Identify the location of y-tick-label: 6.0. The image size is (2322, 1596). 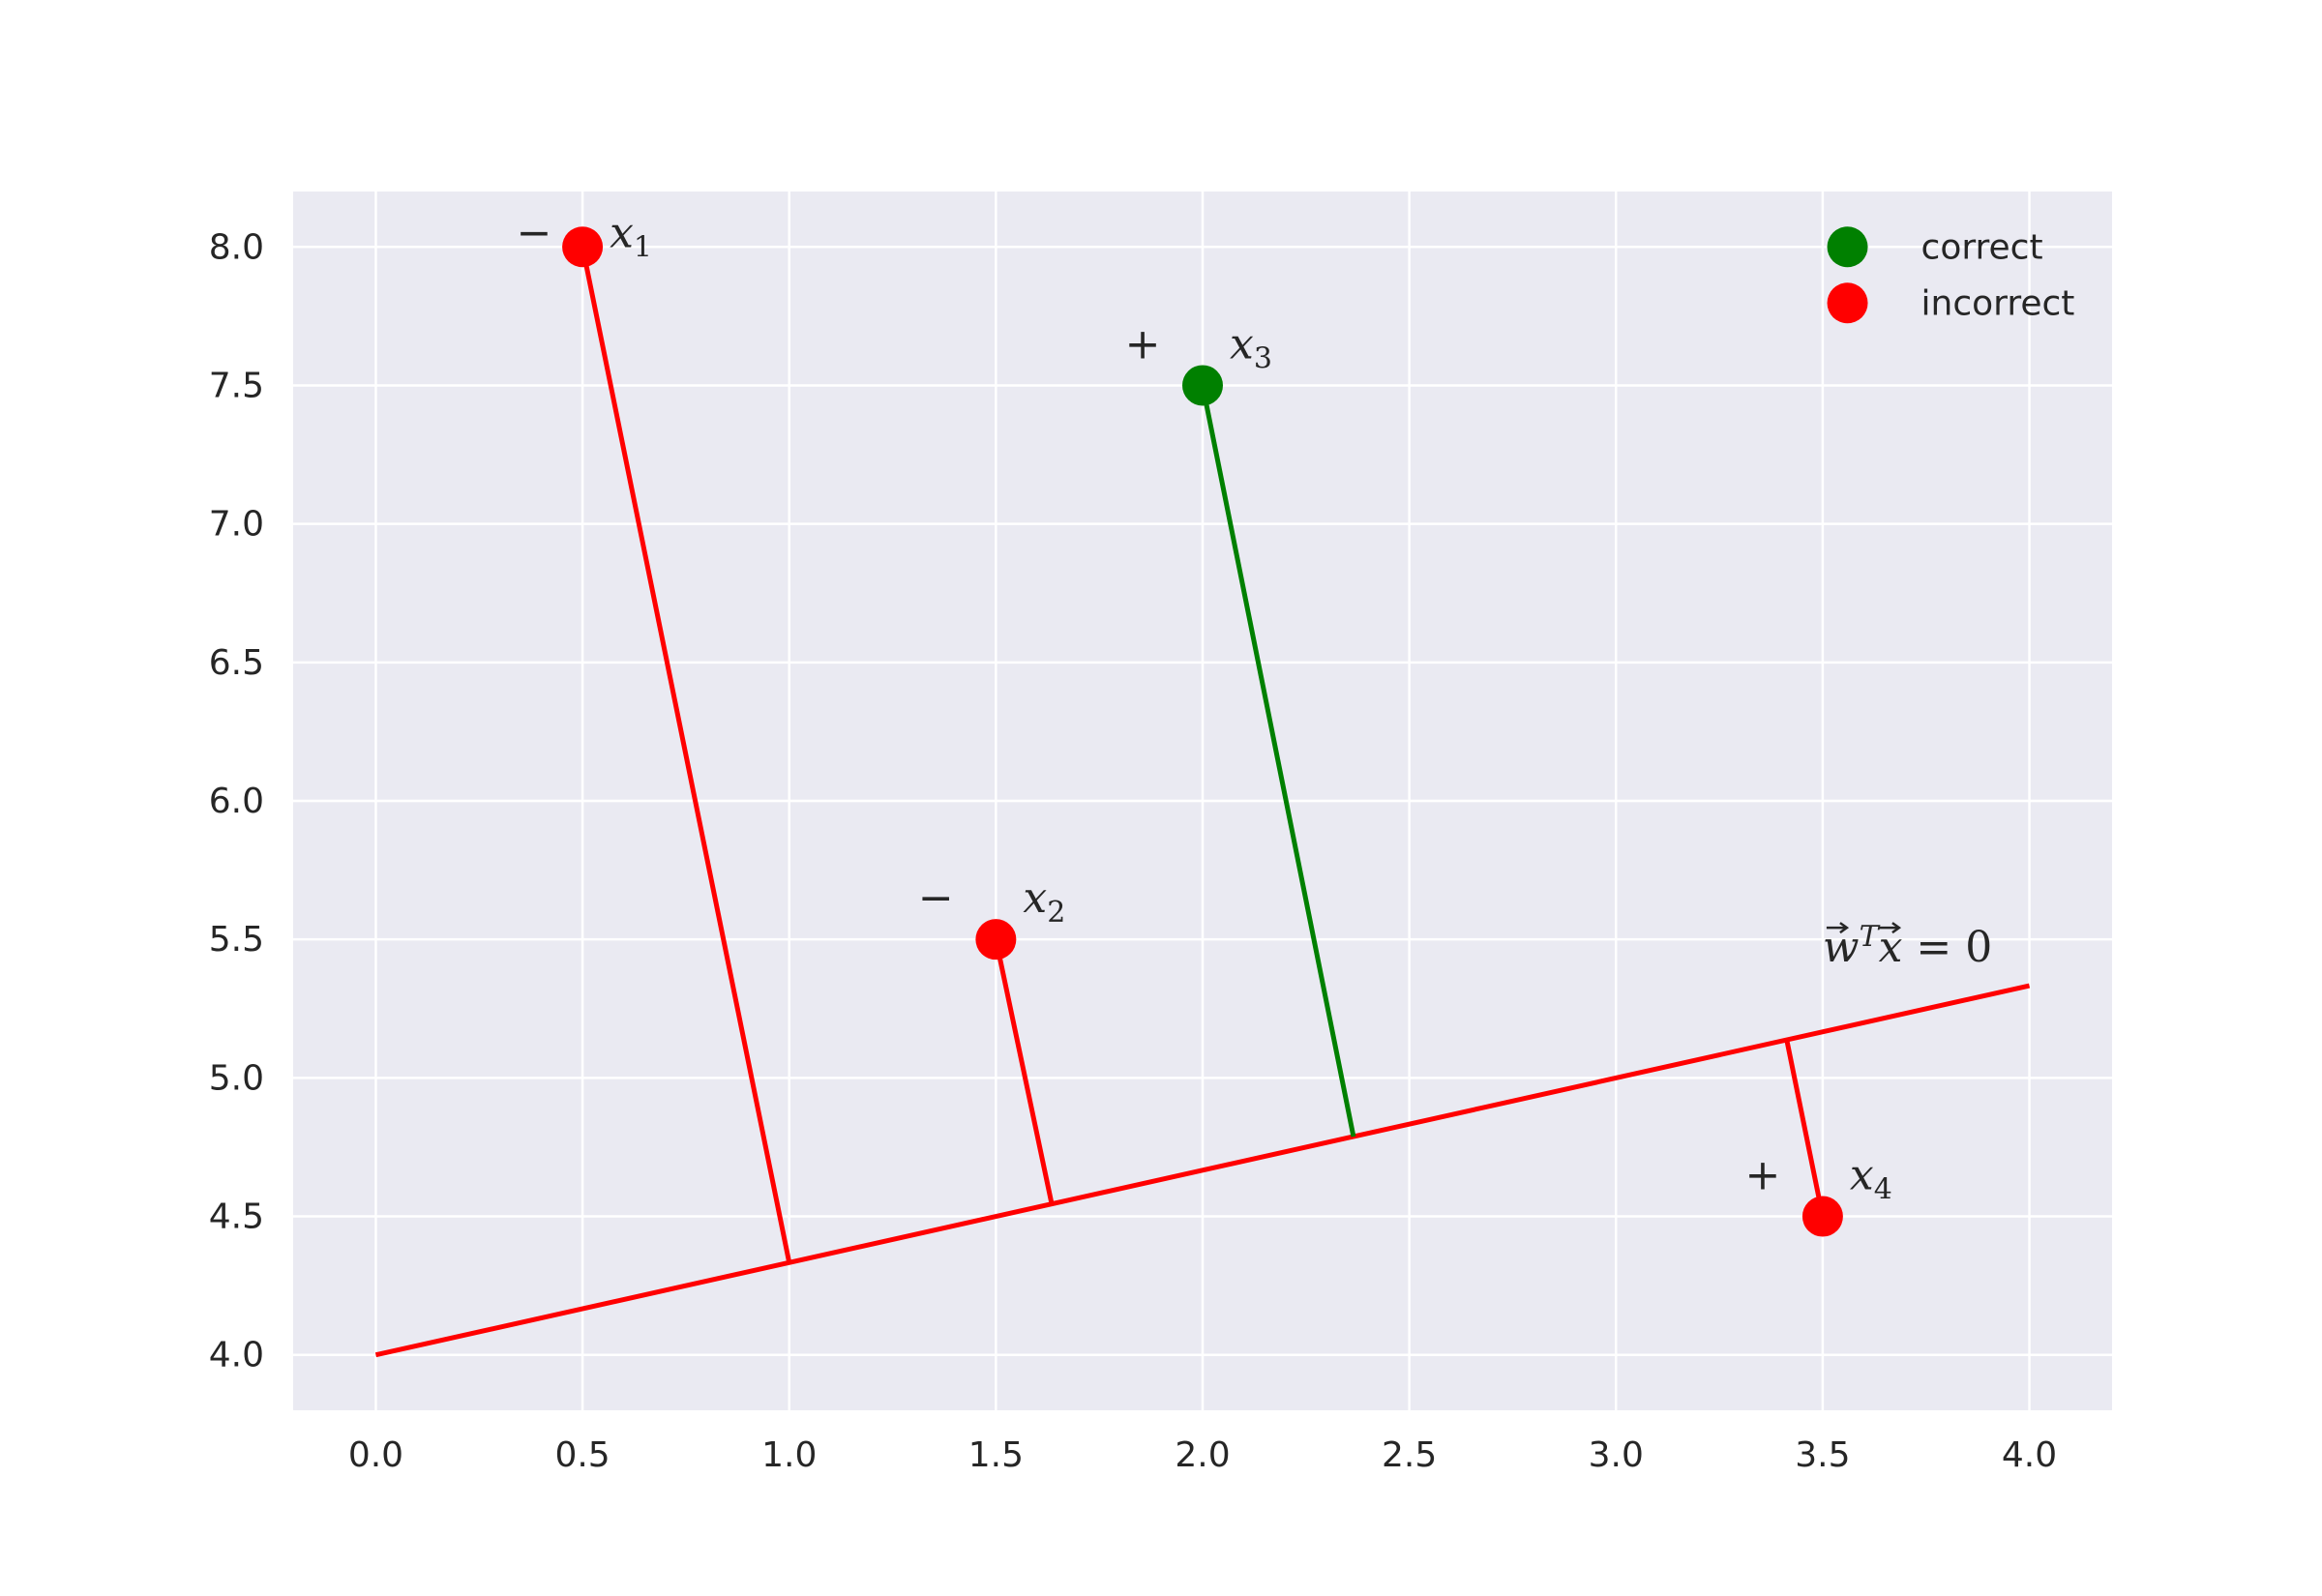
(236, 801).